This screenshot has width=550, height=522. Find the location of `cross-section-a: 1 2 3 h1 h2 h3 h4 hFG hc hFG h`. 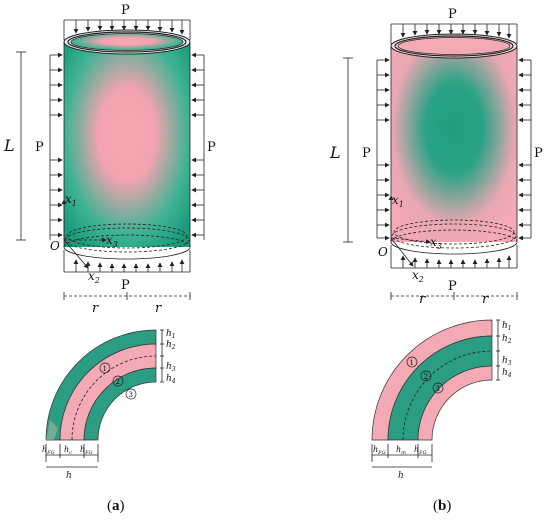

cross-section-a: 1 2 3 h1 h2 h3 h4 hFG hc hFG h is located at coordinates (109, 405).